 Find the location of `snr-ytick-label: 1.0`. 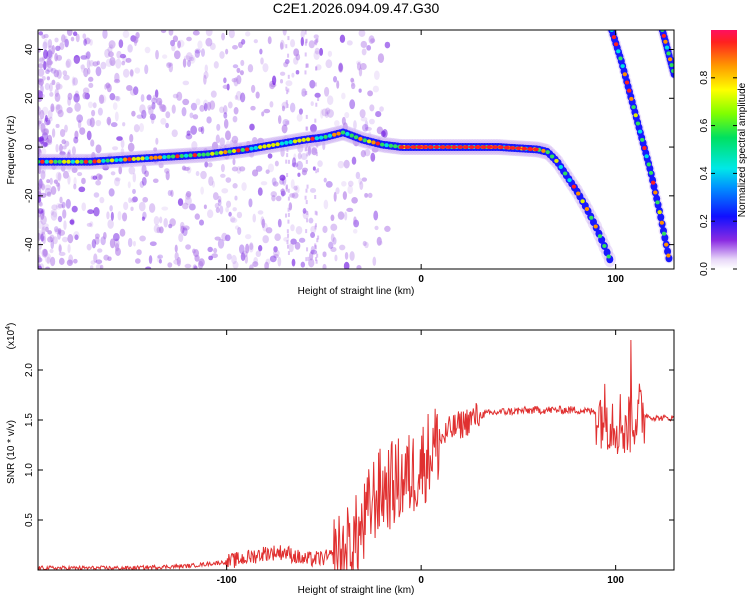

snr-ytick-label: 1.0 is located at coordinates (29, 470).